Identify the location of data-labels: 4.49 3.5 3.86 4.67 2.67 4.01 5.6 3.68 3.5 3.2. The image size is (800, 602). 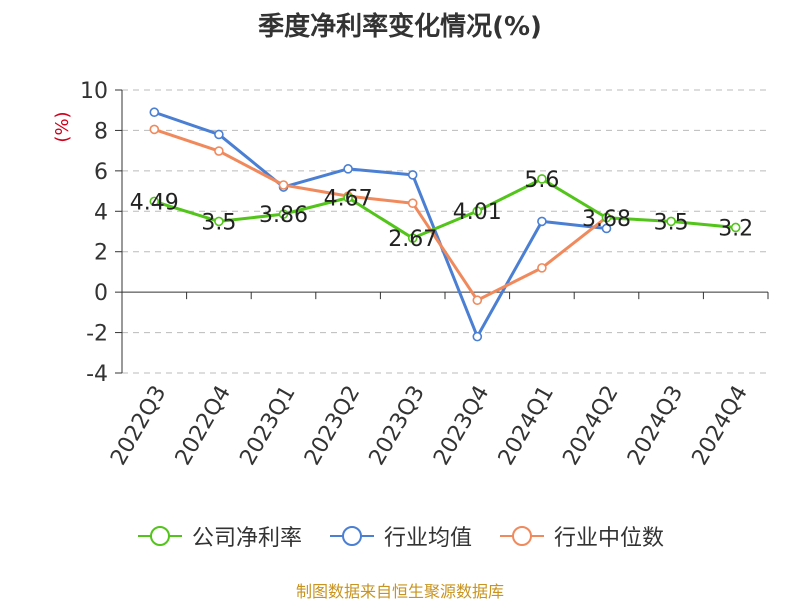
(441, 210).